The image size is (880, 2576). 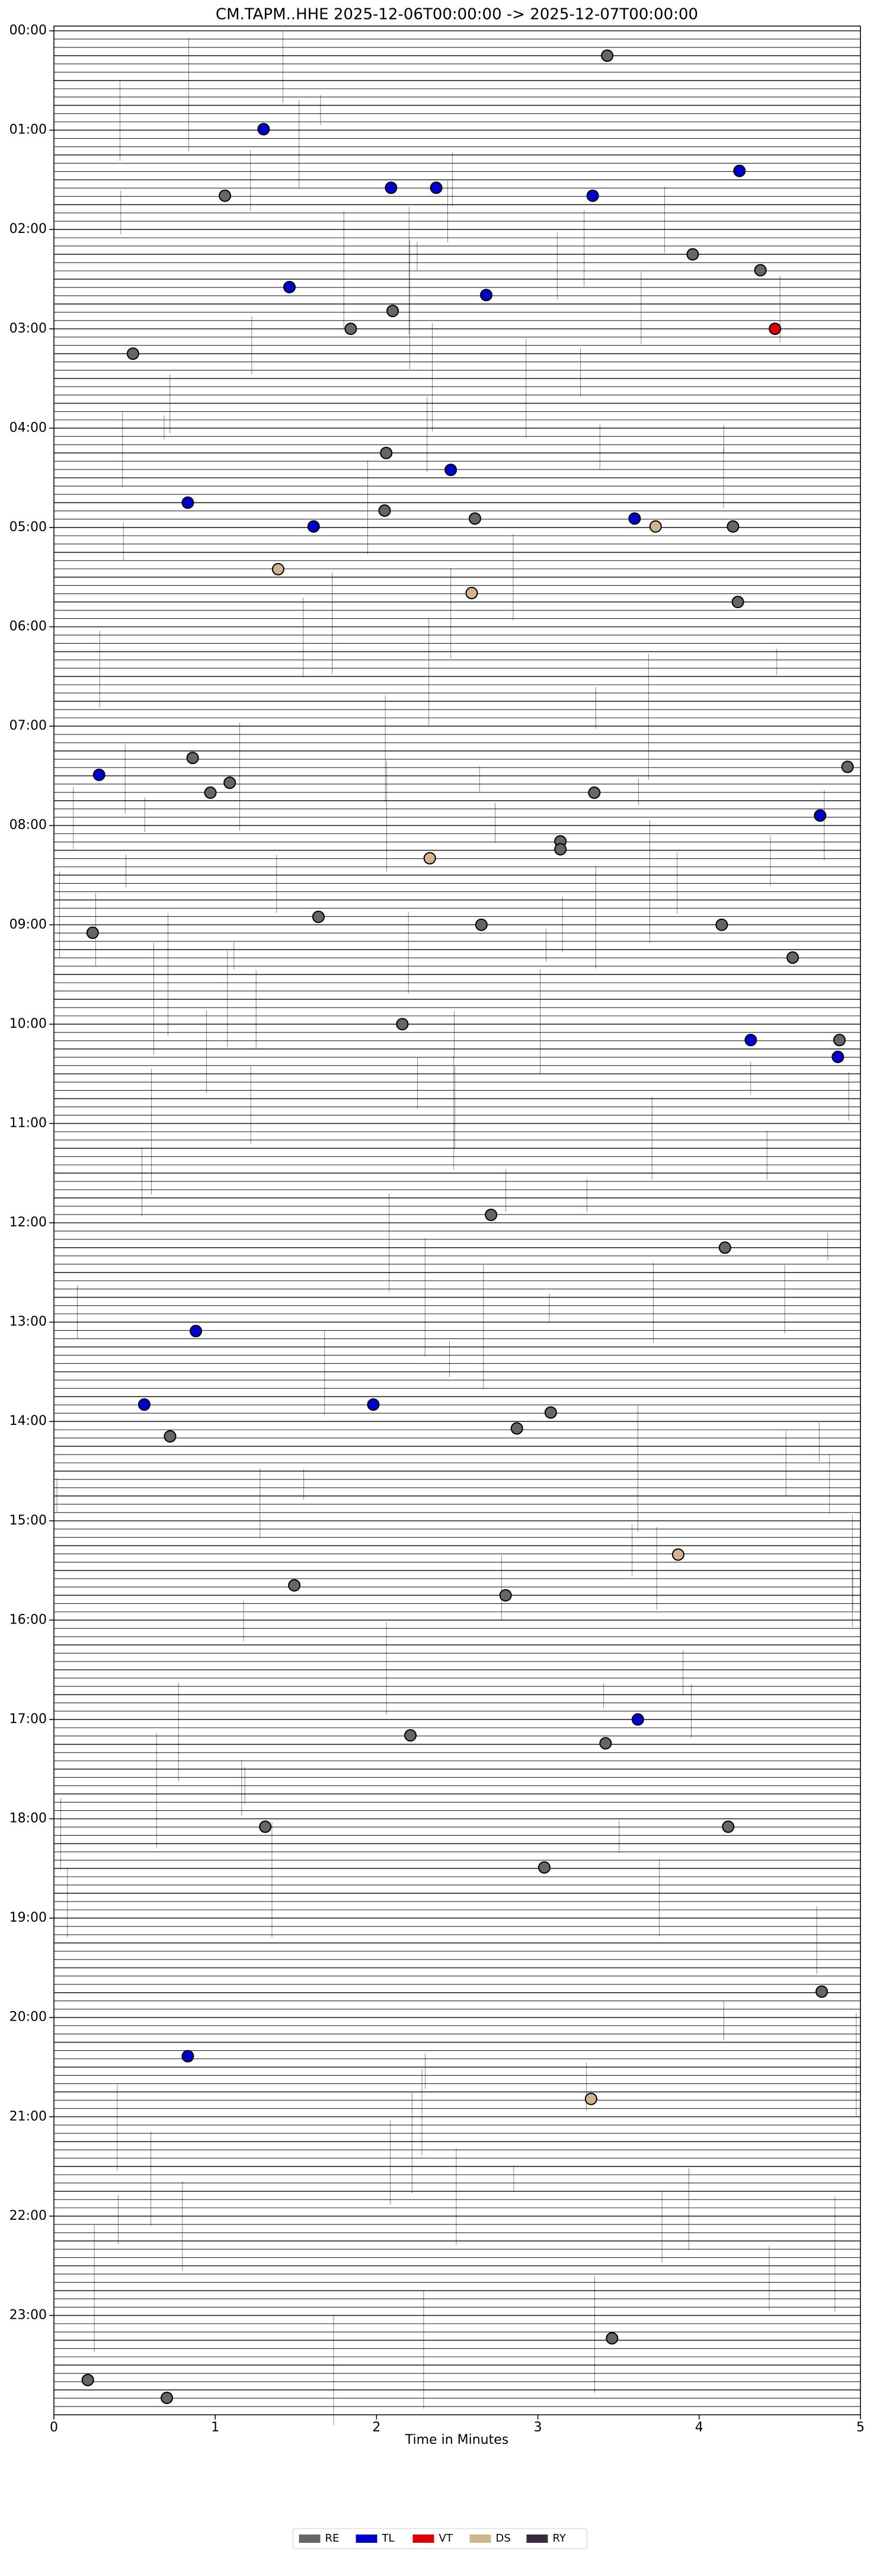 What do you see at coordinates (28, 130) in the screenshot?
I see `y-tick-label: 01:00` at bounding box center [28, 130].